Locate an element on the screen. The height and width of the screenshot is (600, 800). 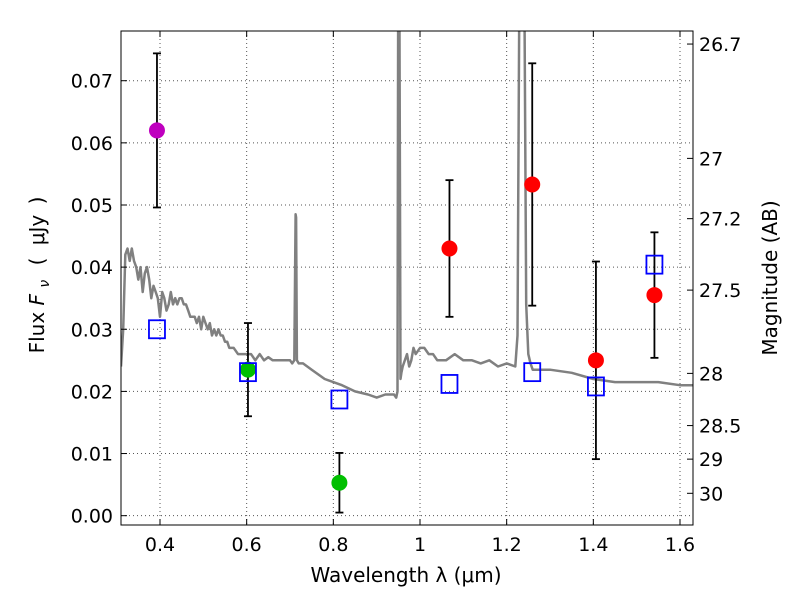
y-tick-label: 0.06 is located at coordinates (92, 144).